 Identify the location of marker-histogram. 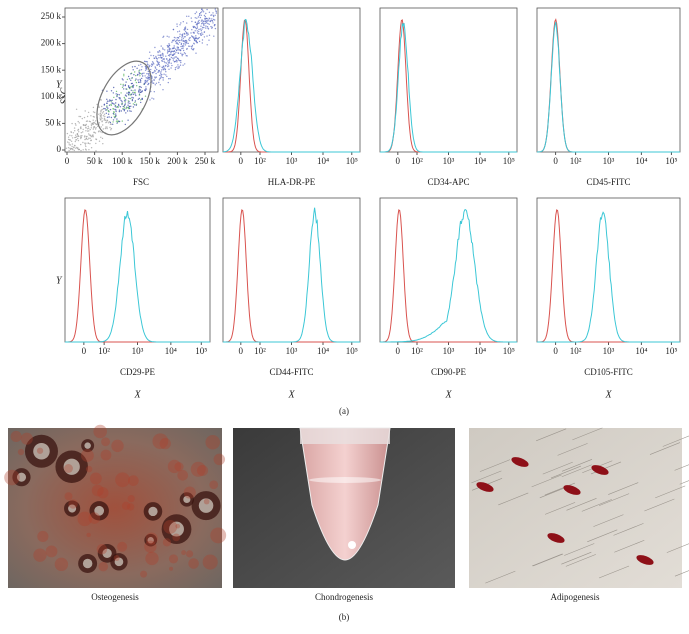
(291, 275).